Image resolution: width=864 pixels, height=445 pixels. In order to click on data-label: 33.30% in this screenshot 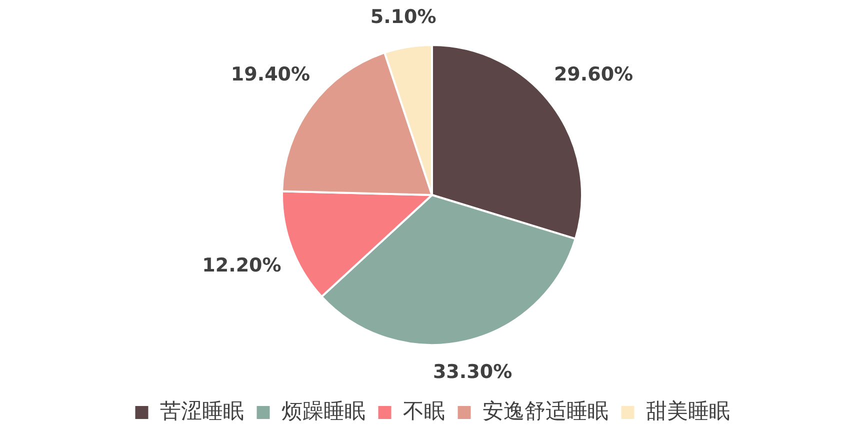, I will do `click(472, 371)`.